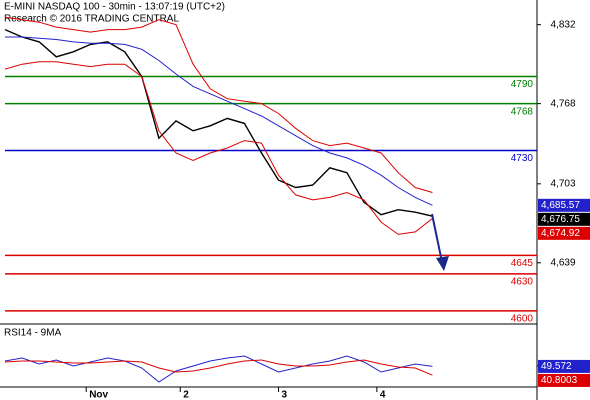 This screenshot has width=590, height=400. Describe the element at coordinates (562, 103) in the screenshot. I see `y-tick-label: 4,768` at that location.